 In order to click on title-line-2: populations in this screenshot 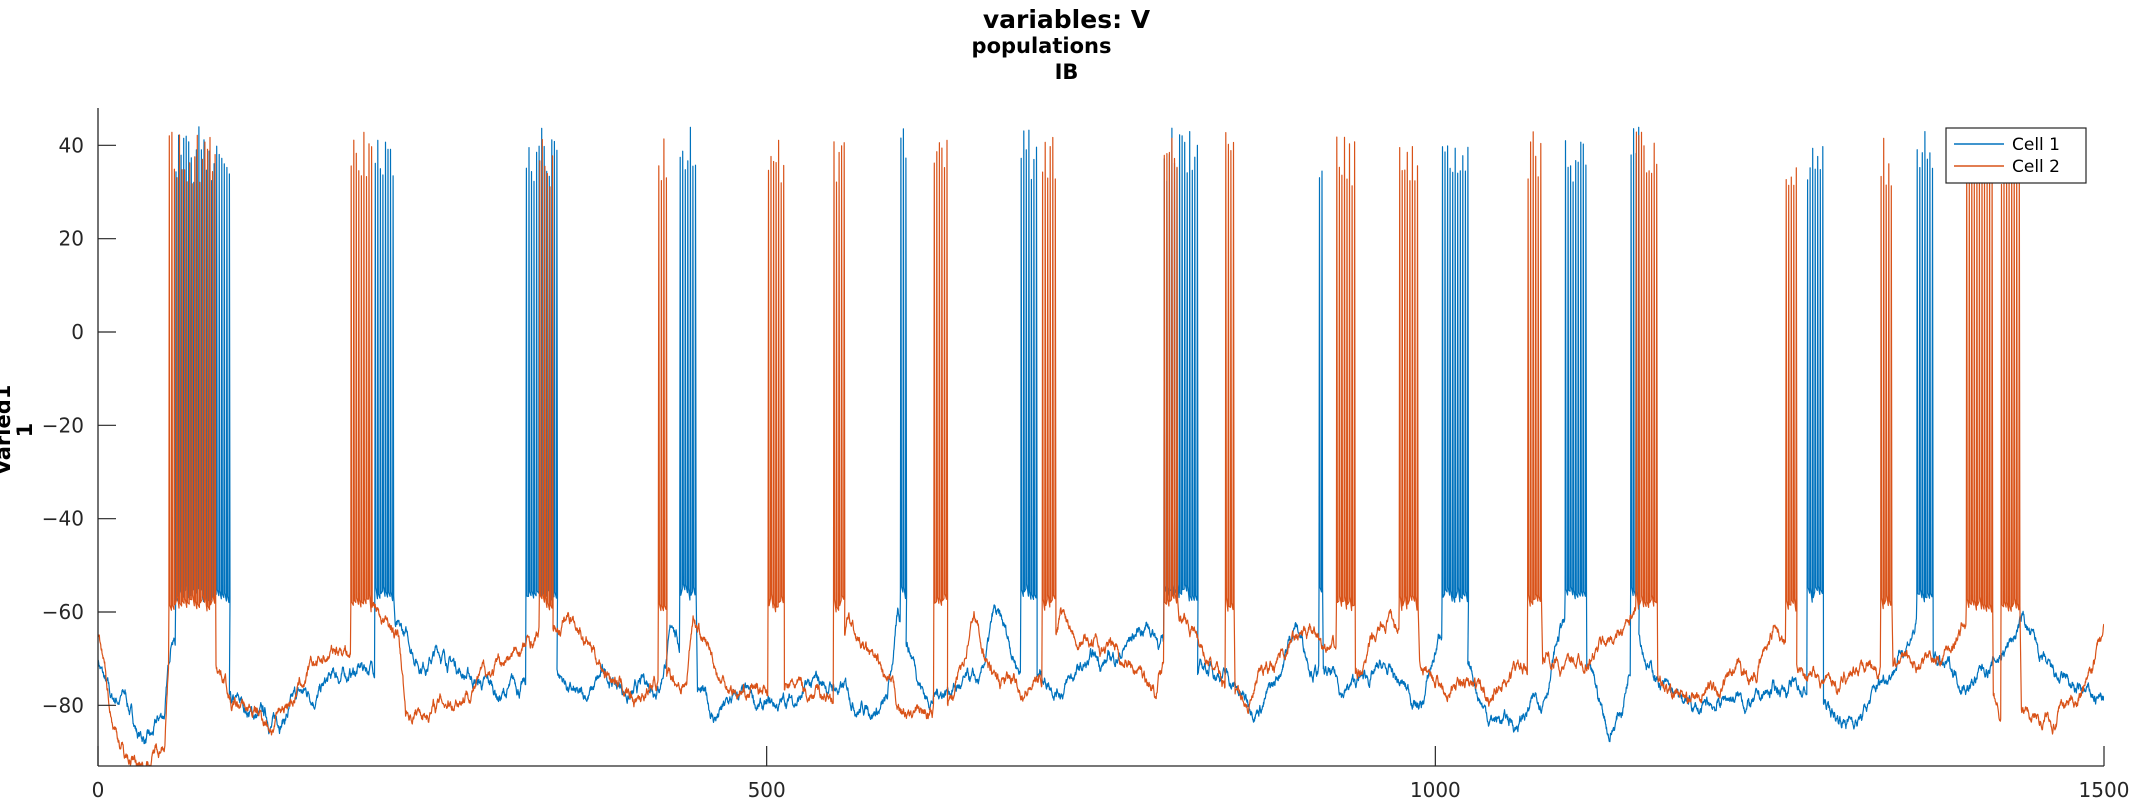, I will do `click(1041, 46)`.